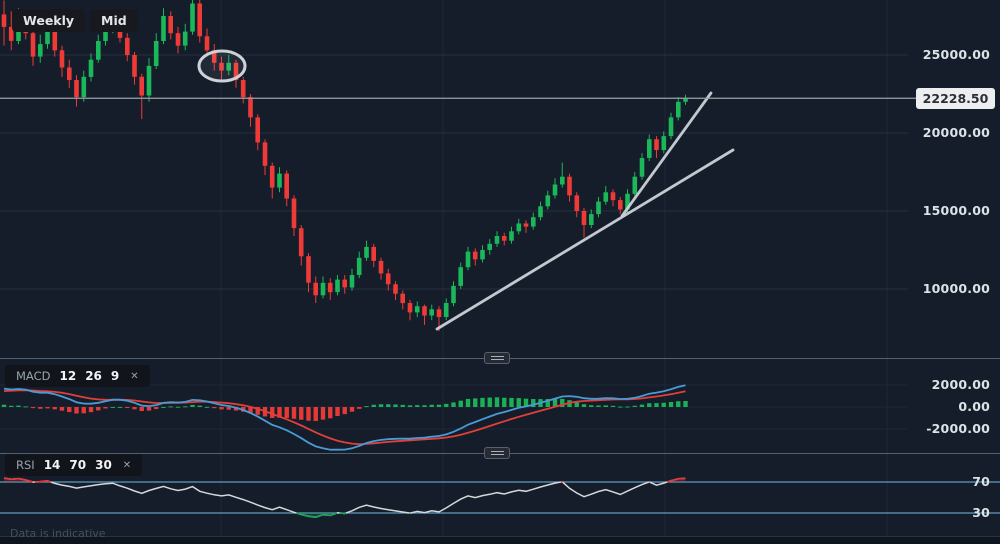 The image size is (1000, 544). I want to click on rsi-overbought-fill, so click(18, 480).